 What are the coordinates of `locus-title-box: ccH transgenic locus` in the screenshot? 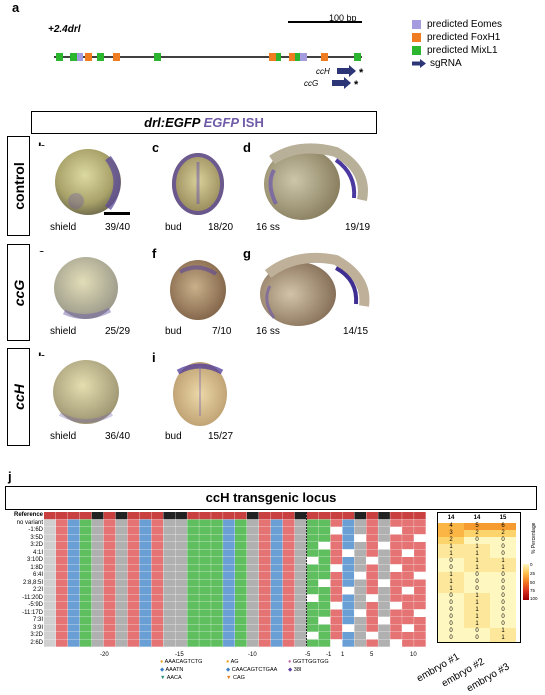 It's located at (271, 498).